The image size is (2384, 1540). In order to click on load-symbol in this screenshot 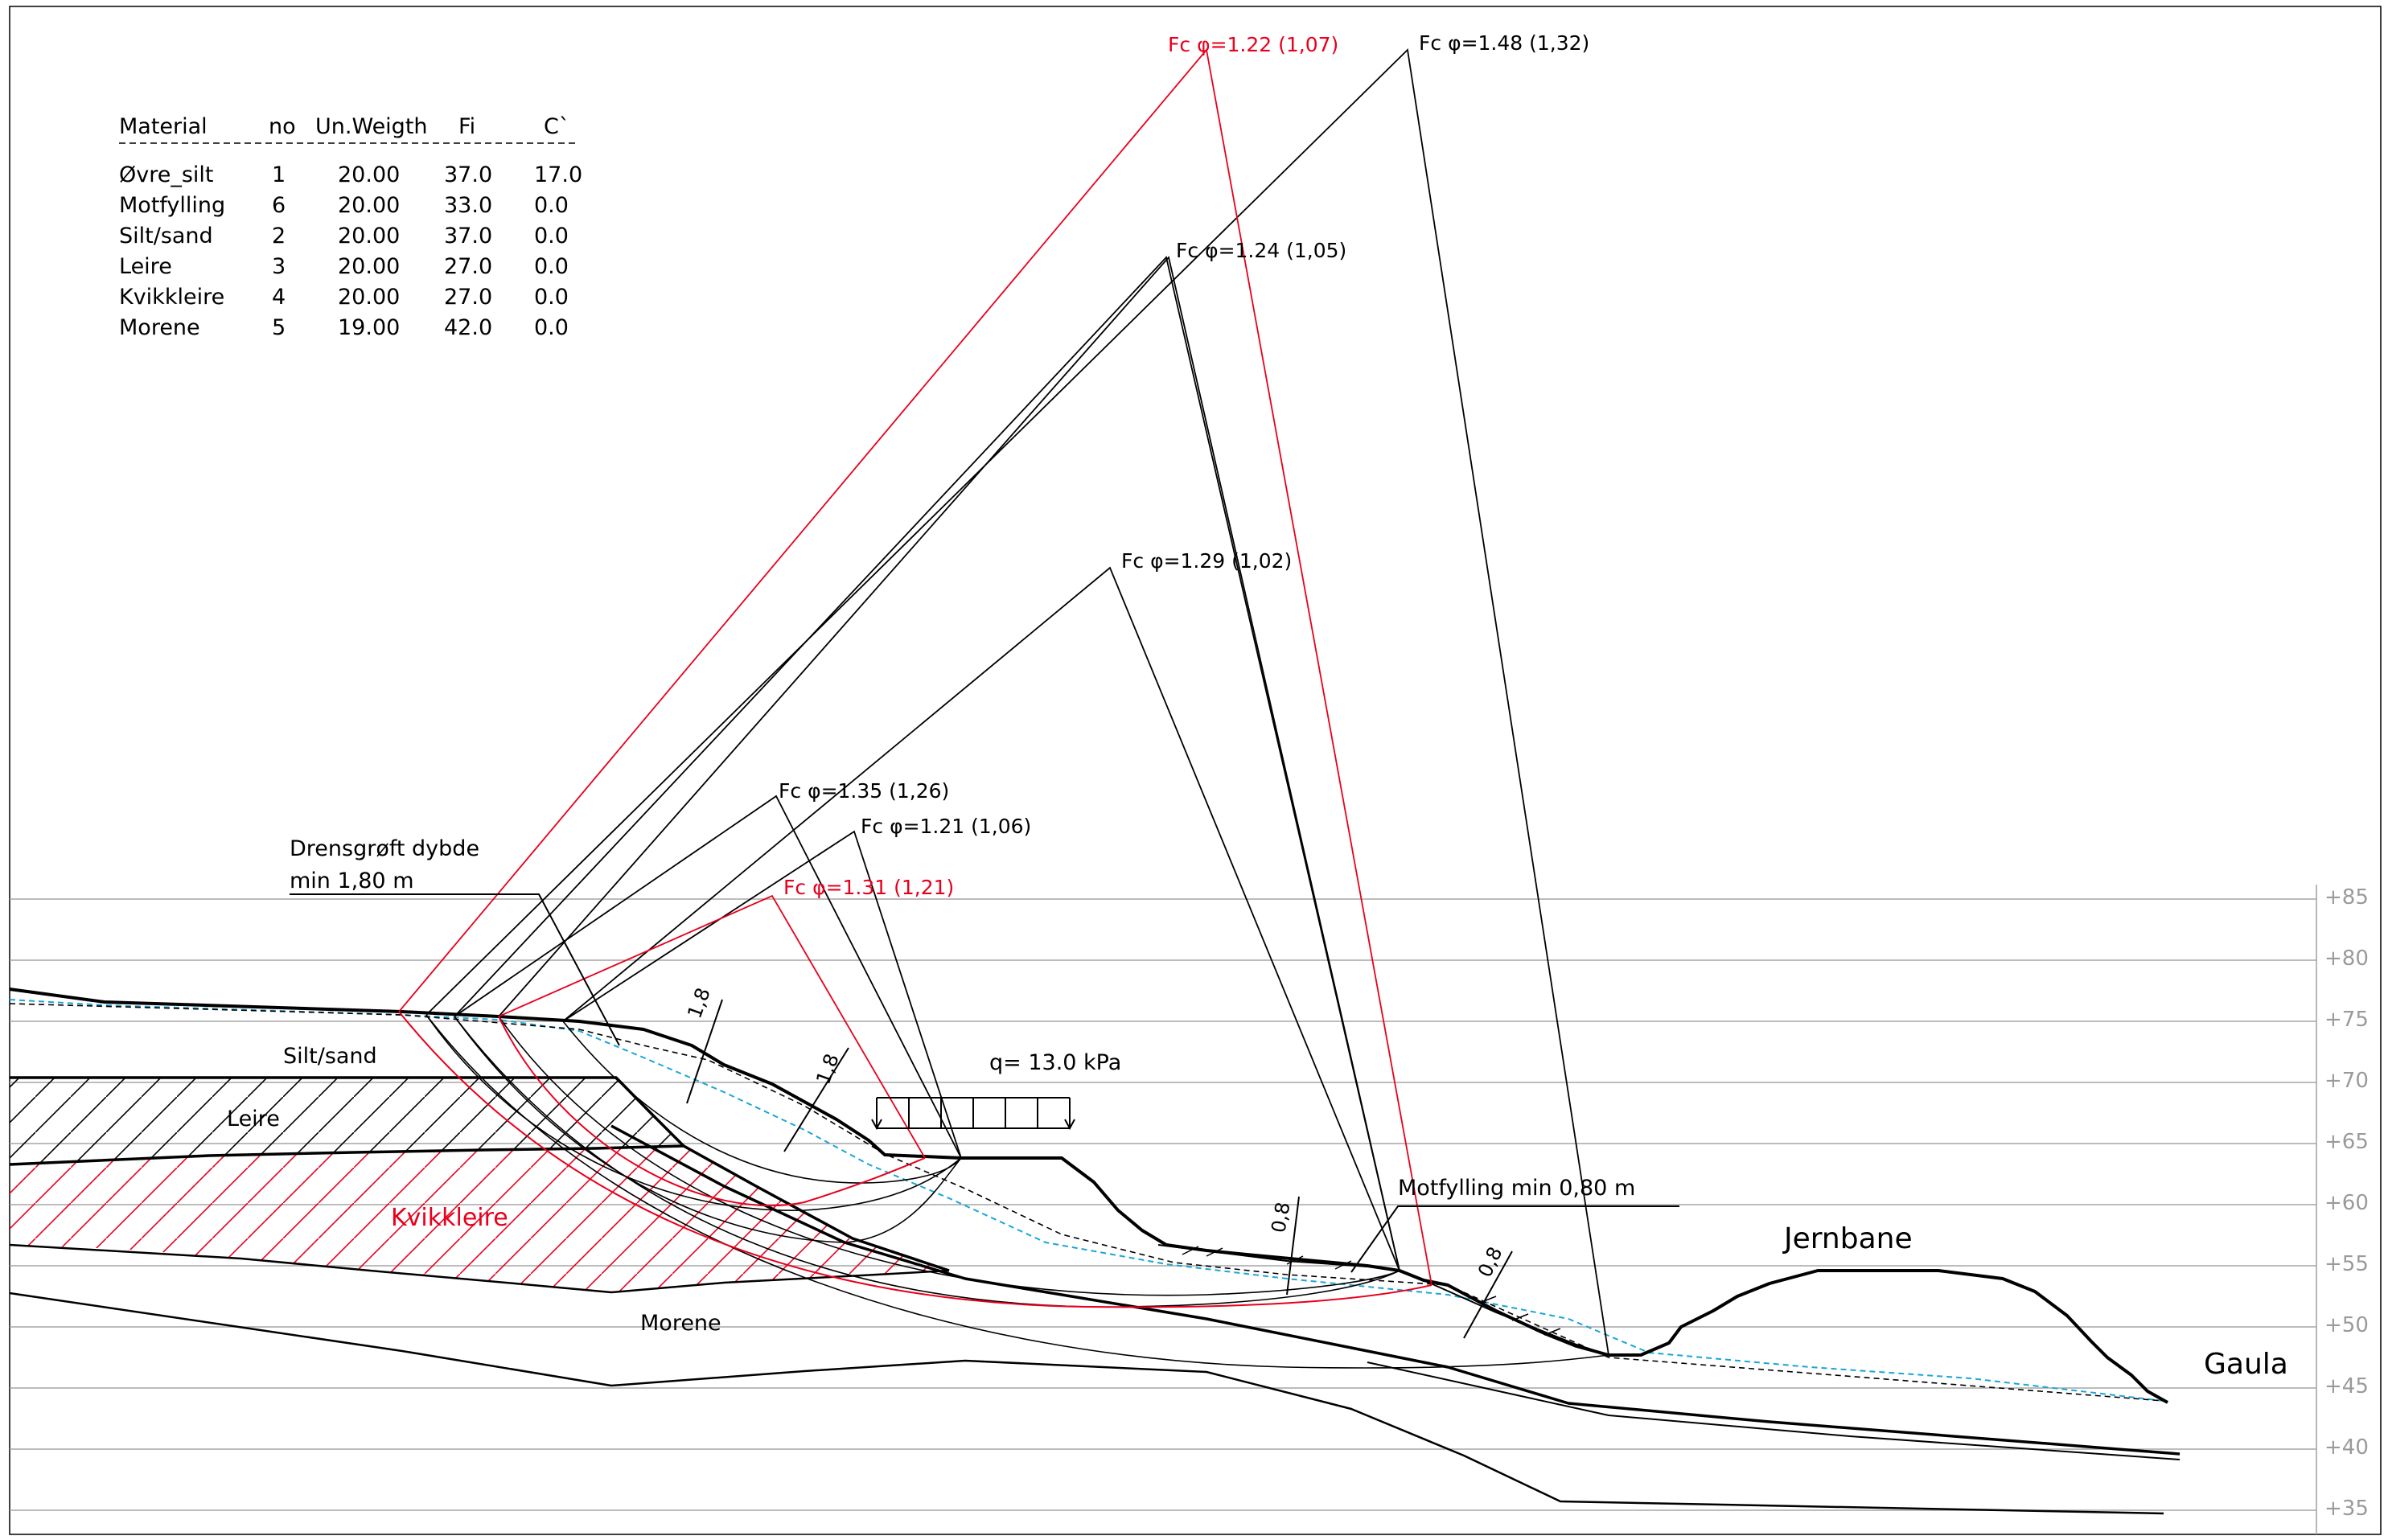, I will do `click(973, 1114)`.